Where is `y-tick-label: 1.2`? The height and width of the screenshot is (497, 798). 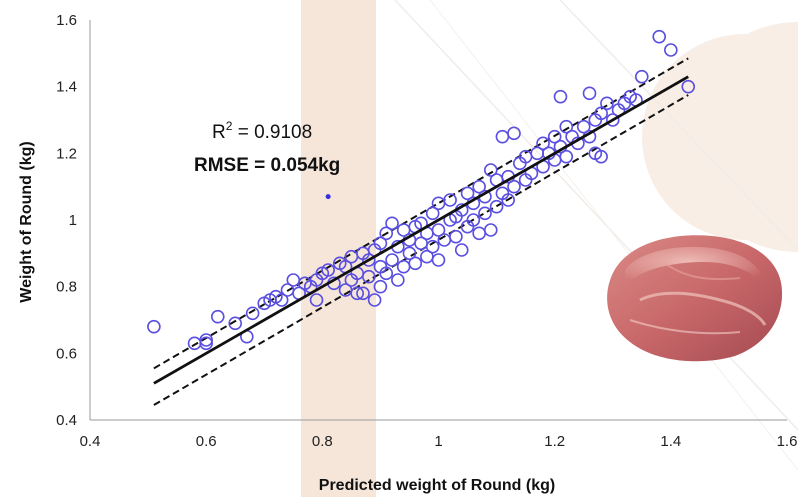
y-tick-label: 1.2 is located at coordinates (66, 153).